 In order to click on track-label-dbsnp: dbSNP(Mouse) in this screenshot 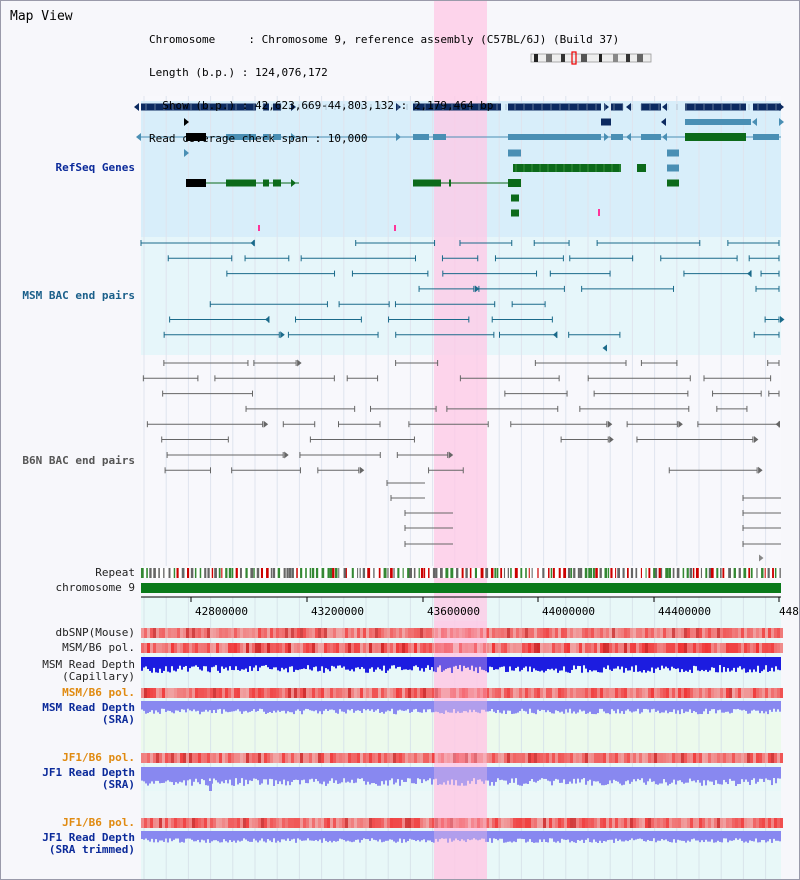, I will do `click(95, 632)`.